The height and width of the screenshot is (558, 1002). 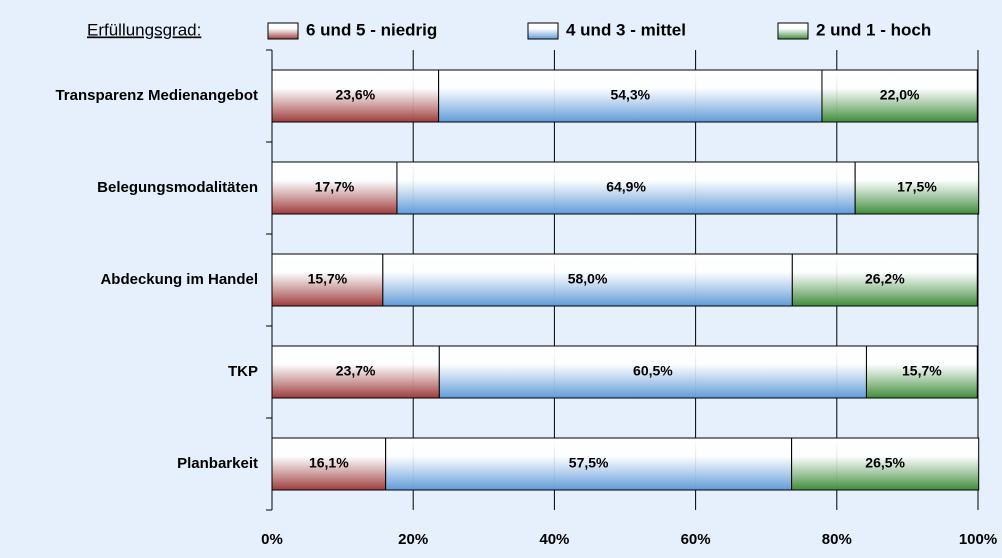 I want to click on data-label: 26,2%, so click(x=885, y=279).